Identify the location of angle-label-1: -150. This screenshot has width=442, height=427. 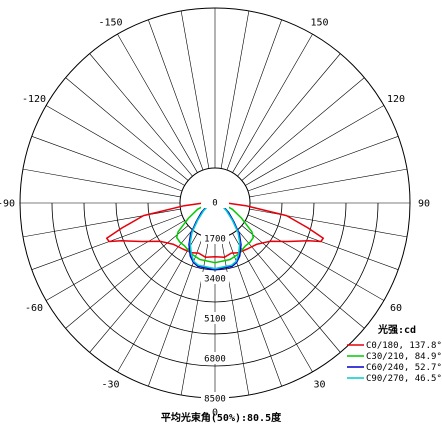
(110, 23).